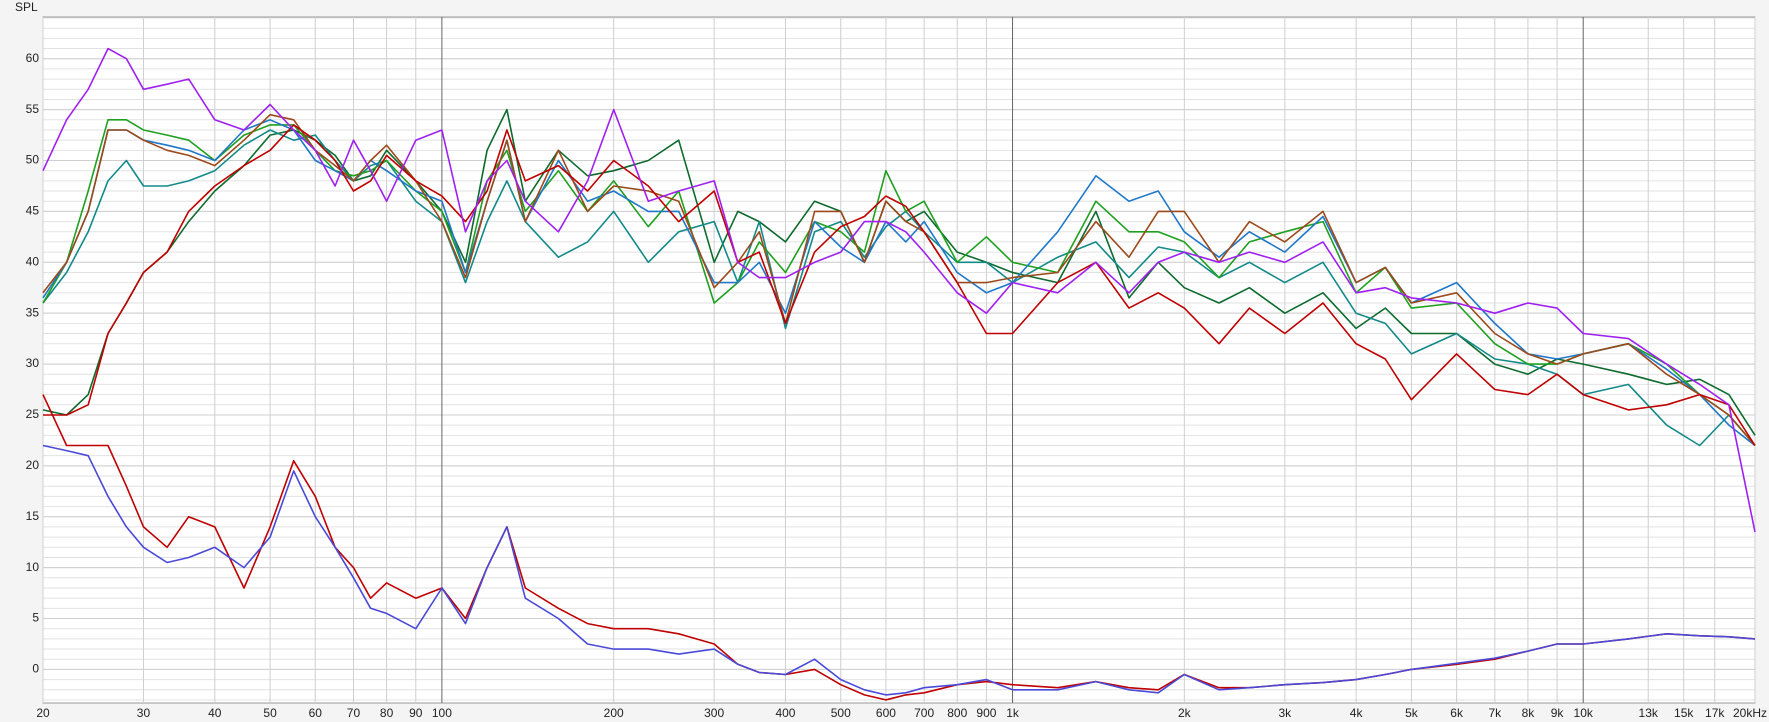 The height and width of the screenshot is (722, 1769). Describe the element at coordinates (886, 713) in the screenshot. I see `x-tick-label: 600` at that location.